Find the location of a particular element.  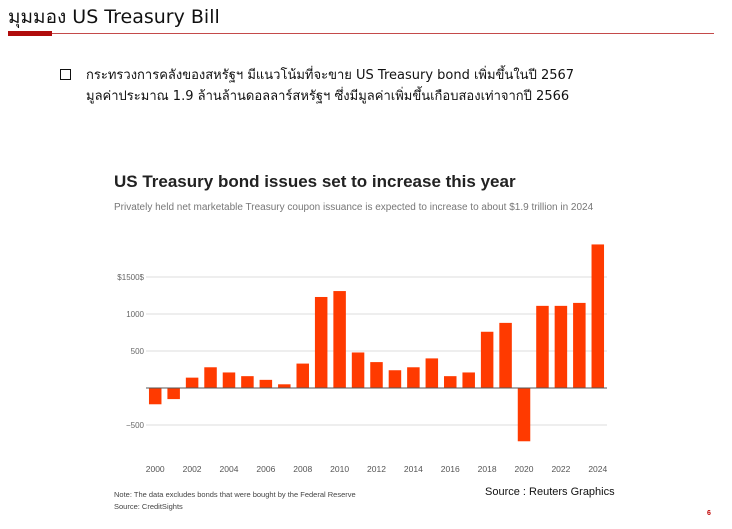

y-tick-label: 1000 is located at coordinates (135, 314).